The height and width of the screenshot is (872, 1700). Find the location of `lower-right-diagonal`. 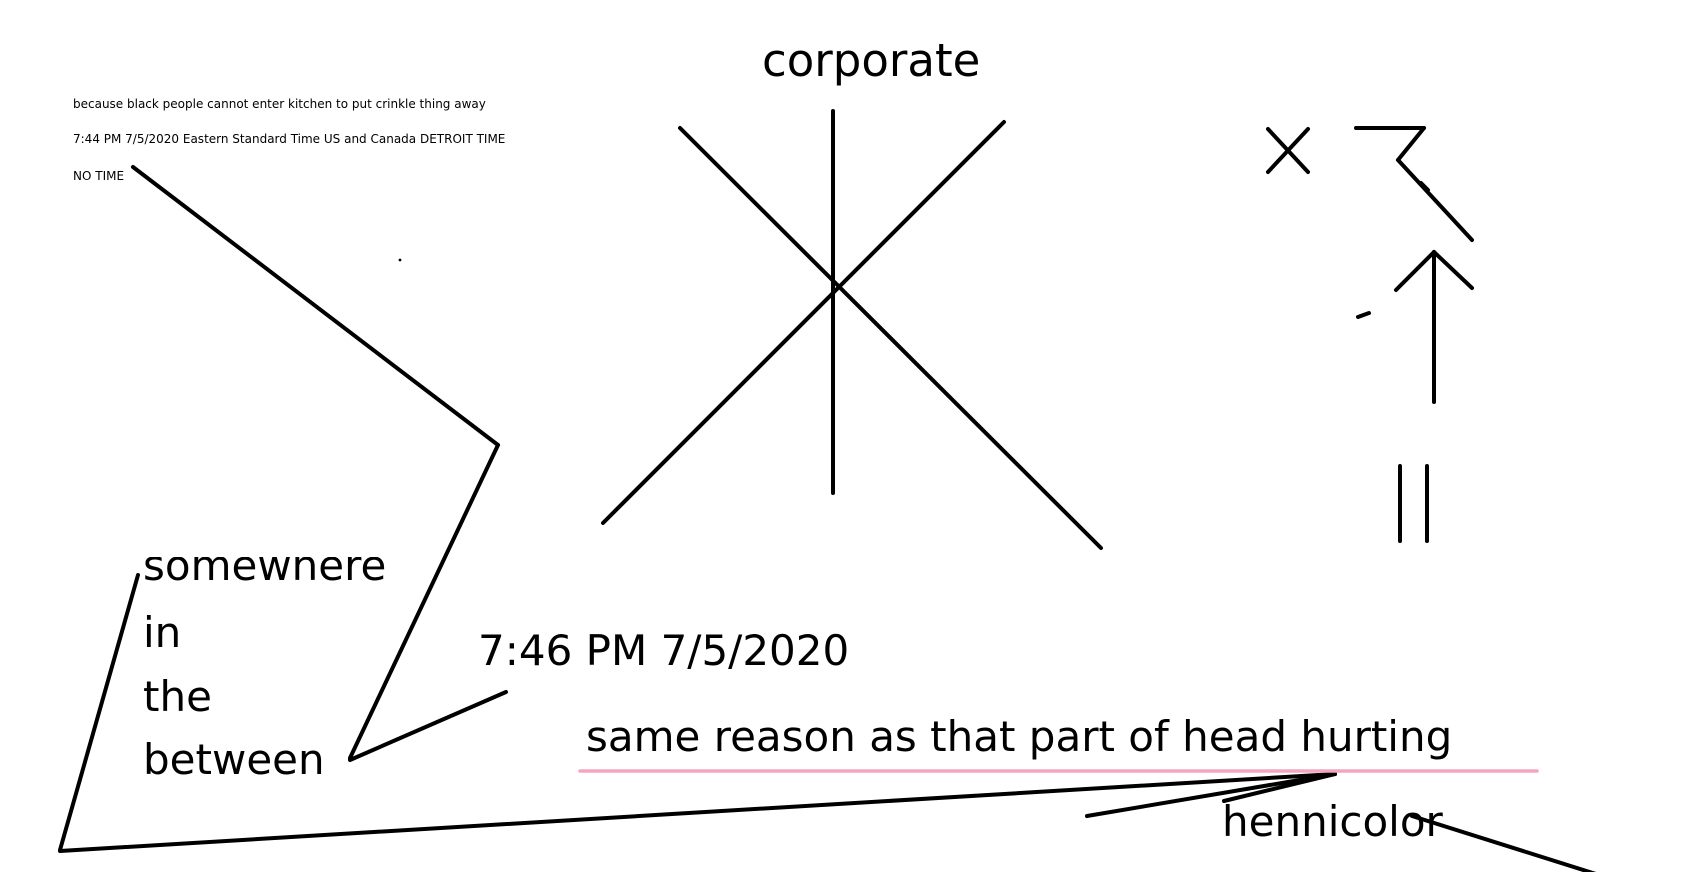

lower-right-diagonal is located at coordinates (1503, 843).